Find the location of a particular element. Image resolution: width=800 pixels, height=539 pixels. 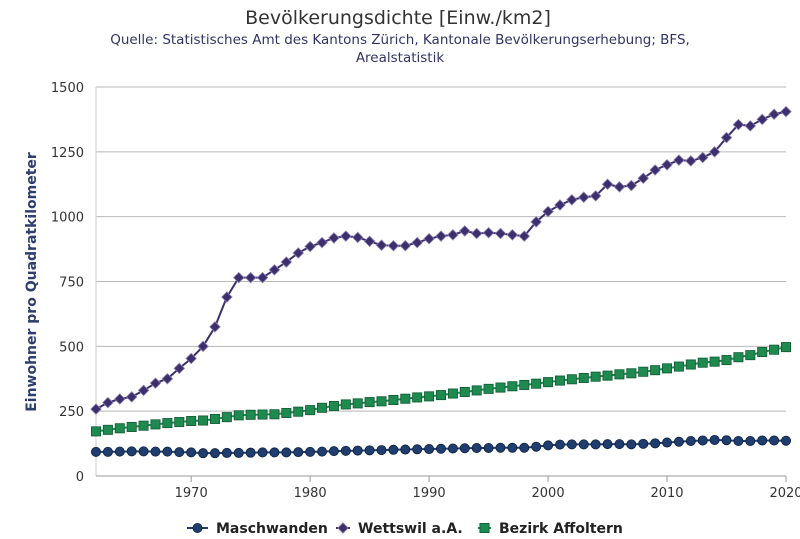

x-tick-label: 2010 is located at coordinates (666, 493).